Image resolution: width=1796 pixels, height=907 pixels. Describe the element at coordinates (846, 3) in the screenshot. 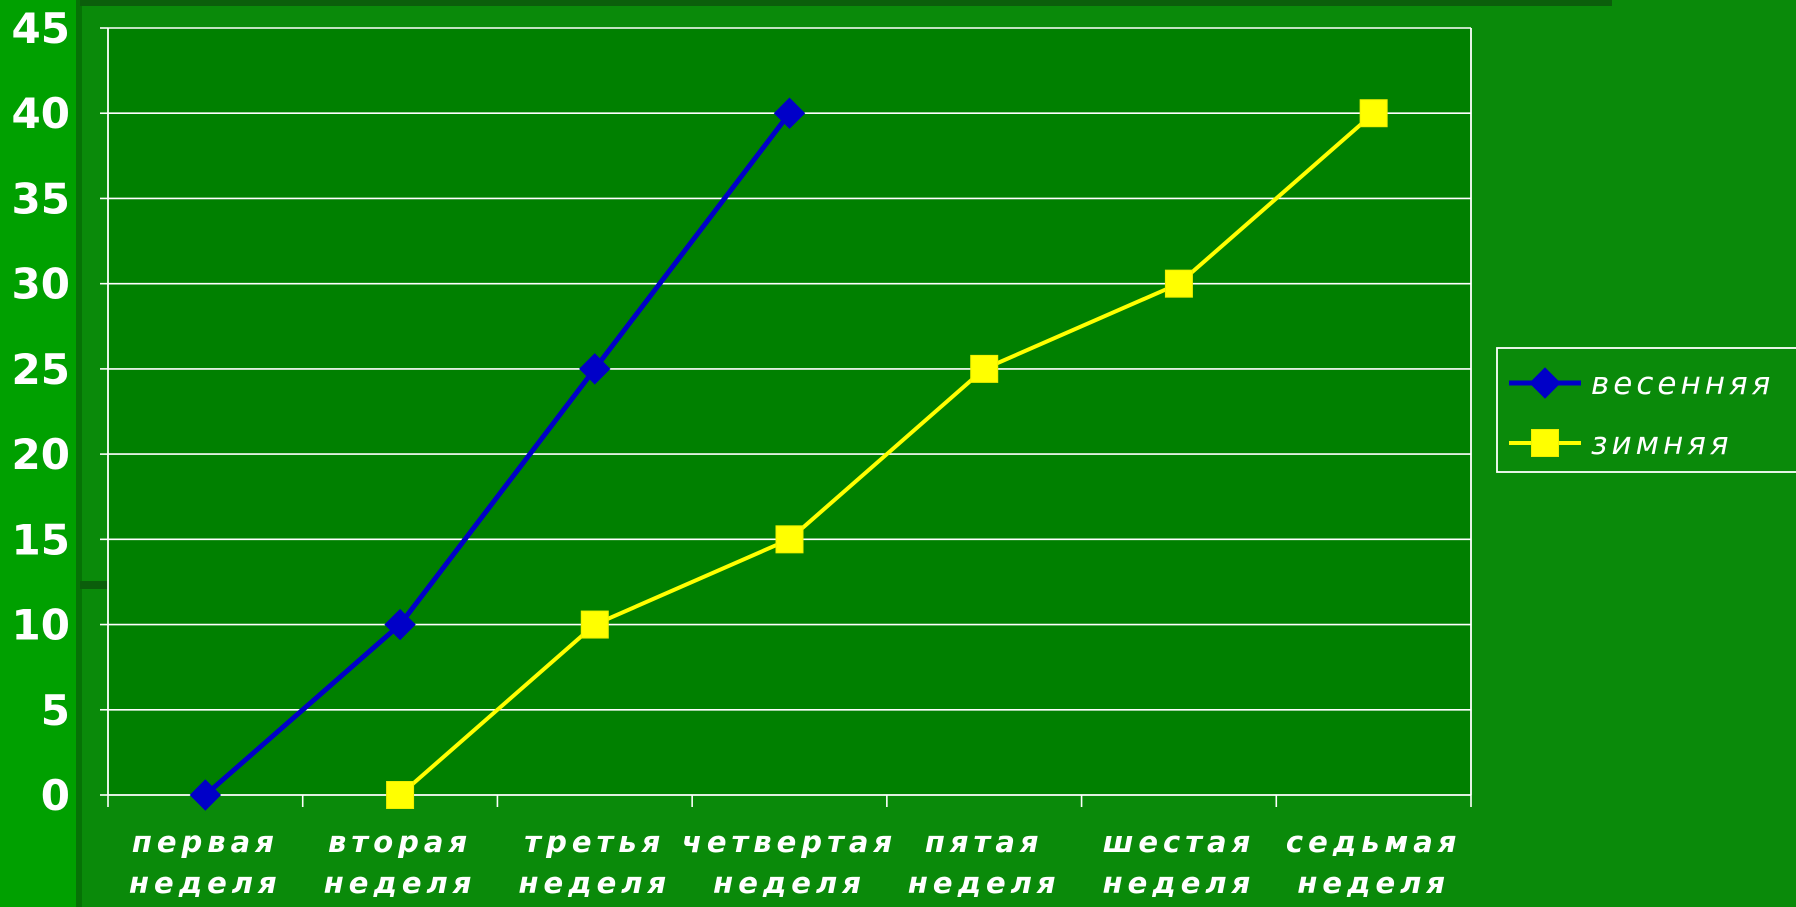

I see `top-accent-bar` at that location.